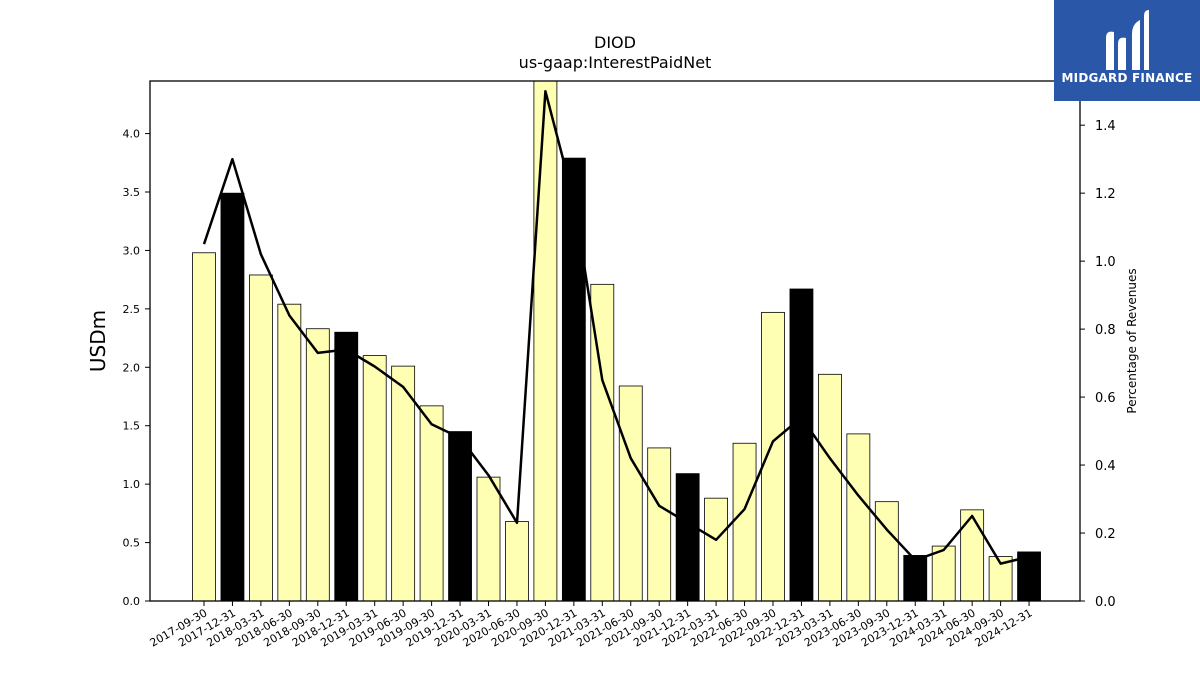 This screenshot has width=1200, height=675. What do you see at coordinates (1127, 78) in the screenshot?
I see `logo-text: MIDGARD FINANCE` at bounding box center [1127, 78].